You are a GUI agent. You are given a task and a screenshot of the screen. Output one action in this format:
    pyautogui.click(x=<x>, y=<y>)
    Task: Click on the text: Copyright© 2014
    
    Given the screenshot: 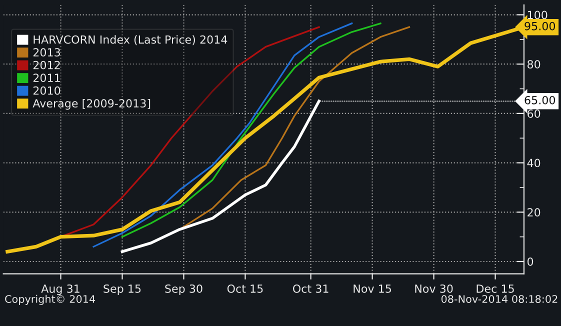 What is the action you would take?
    pyautogui.click(x=50, y=299)
    